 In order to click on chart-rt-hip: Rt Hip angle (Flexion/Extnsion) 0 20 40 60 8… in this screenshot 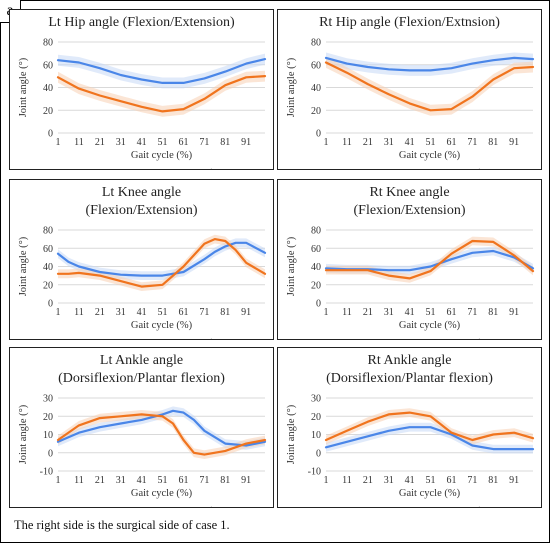, I will do `click(409, 89)`.